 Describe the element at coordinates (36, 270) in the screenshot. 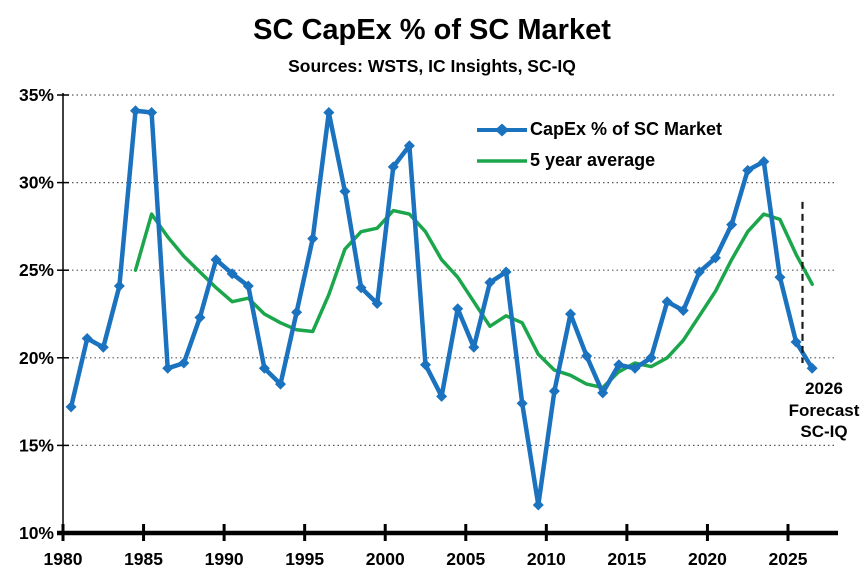

I see `y-tick-label: 25%` at that location.